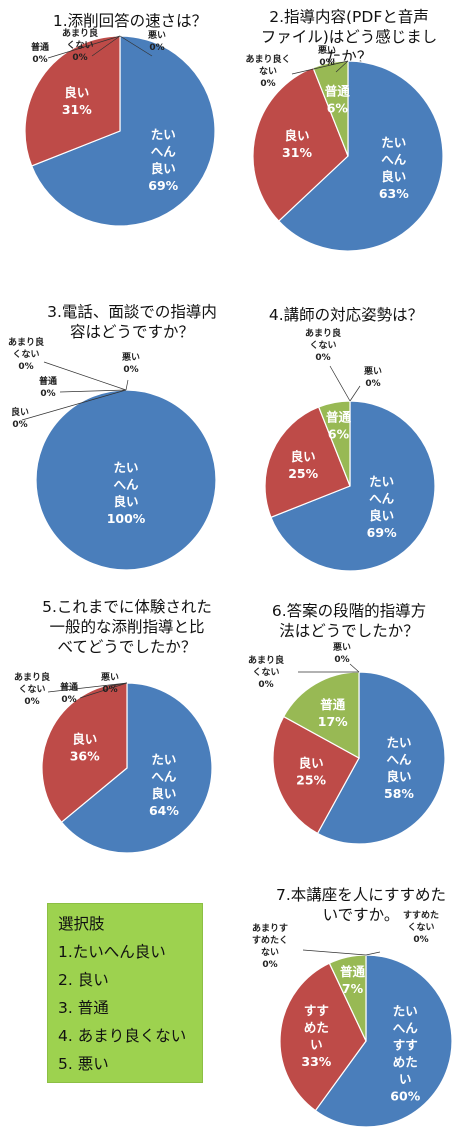  I want to click on chart-title: いですか。, so click(361, 915).